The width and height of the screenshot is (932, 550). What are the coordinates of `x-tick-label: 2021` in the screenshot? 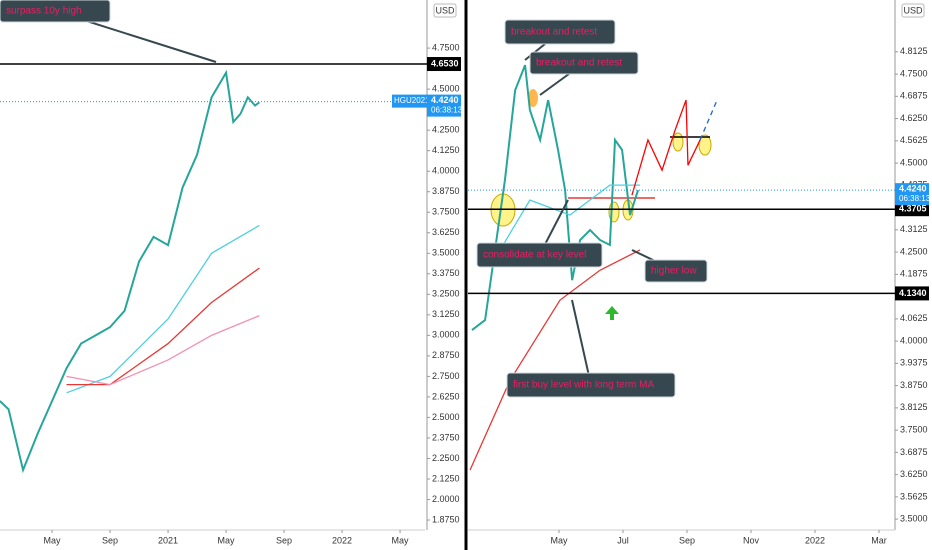 It's located at (168, 540).